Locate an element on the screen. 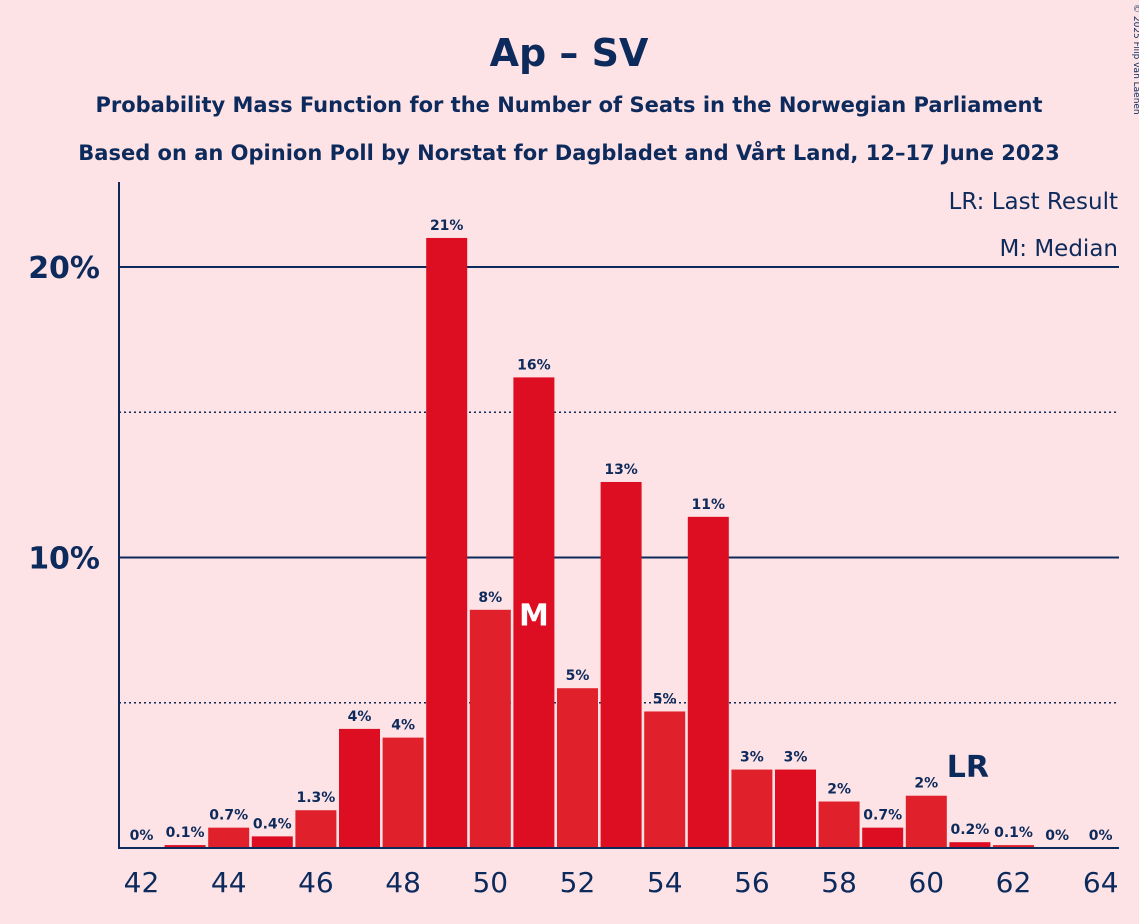  data-label: 1.3% is located at coordinates (315, 798).